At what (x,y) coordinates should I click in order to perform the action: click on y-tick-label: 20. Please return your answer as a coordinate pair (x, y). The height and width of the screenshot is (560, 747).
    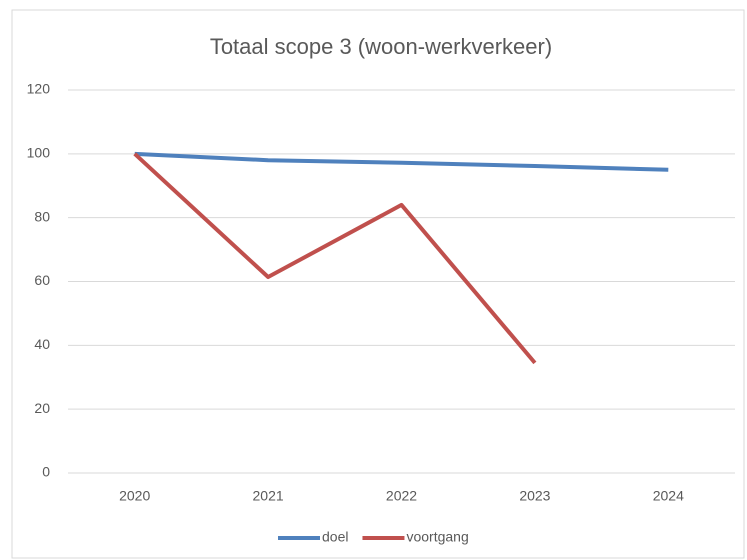
    Looking at the image, I should click on (42, 408).